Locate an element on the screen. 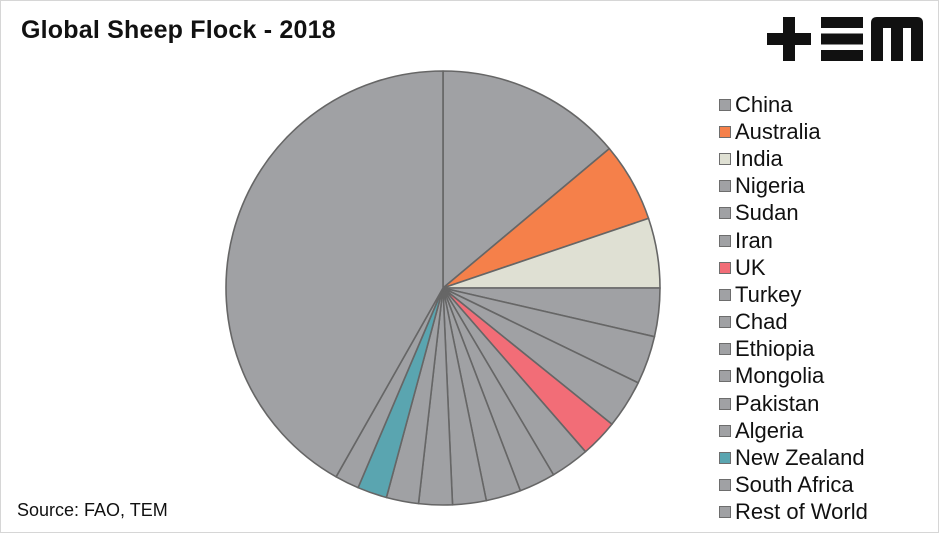 The image size is (939, 533). legend-label-mongolia: Mongolia is located at coordinates (780, 376).